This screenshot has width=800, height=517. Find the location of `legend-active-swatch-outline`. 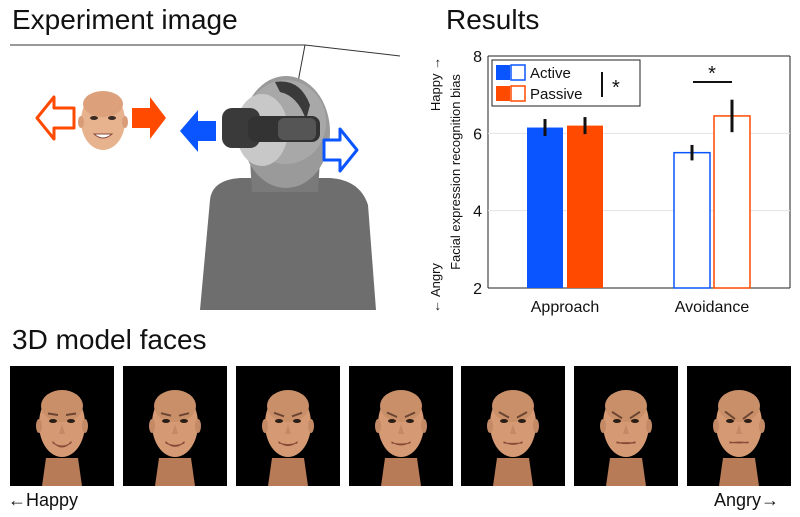

legend-active-swatch-outline is located at coordinates (518, 72).